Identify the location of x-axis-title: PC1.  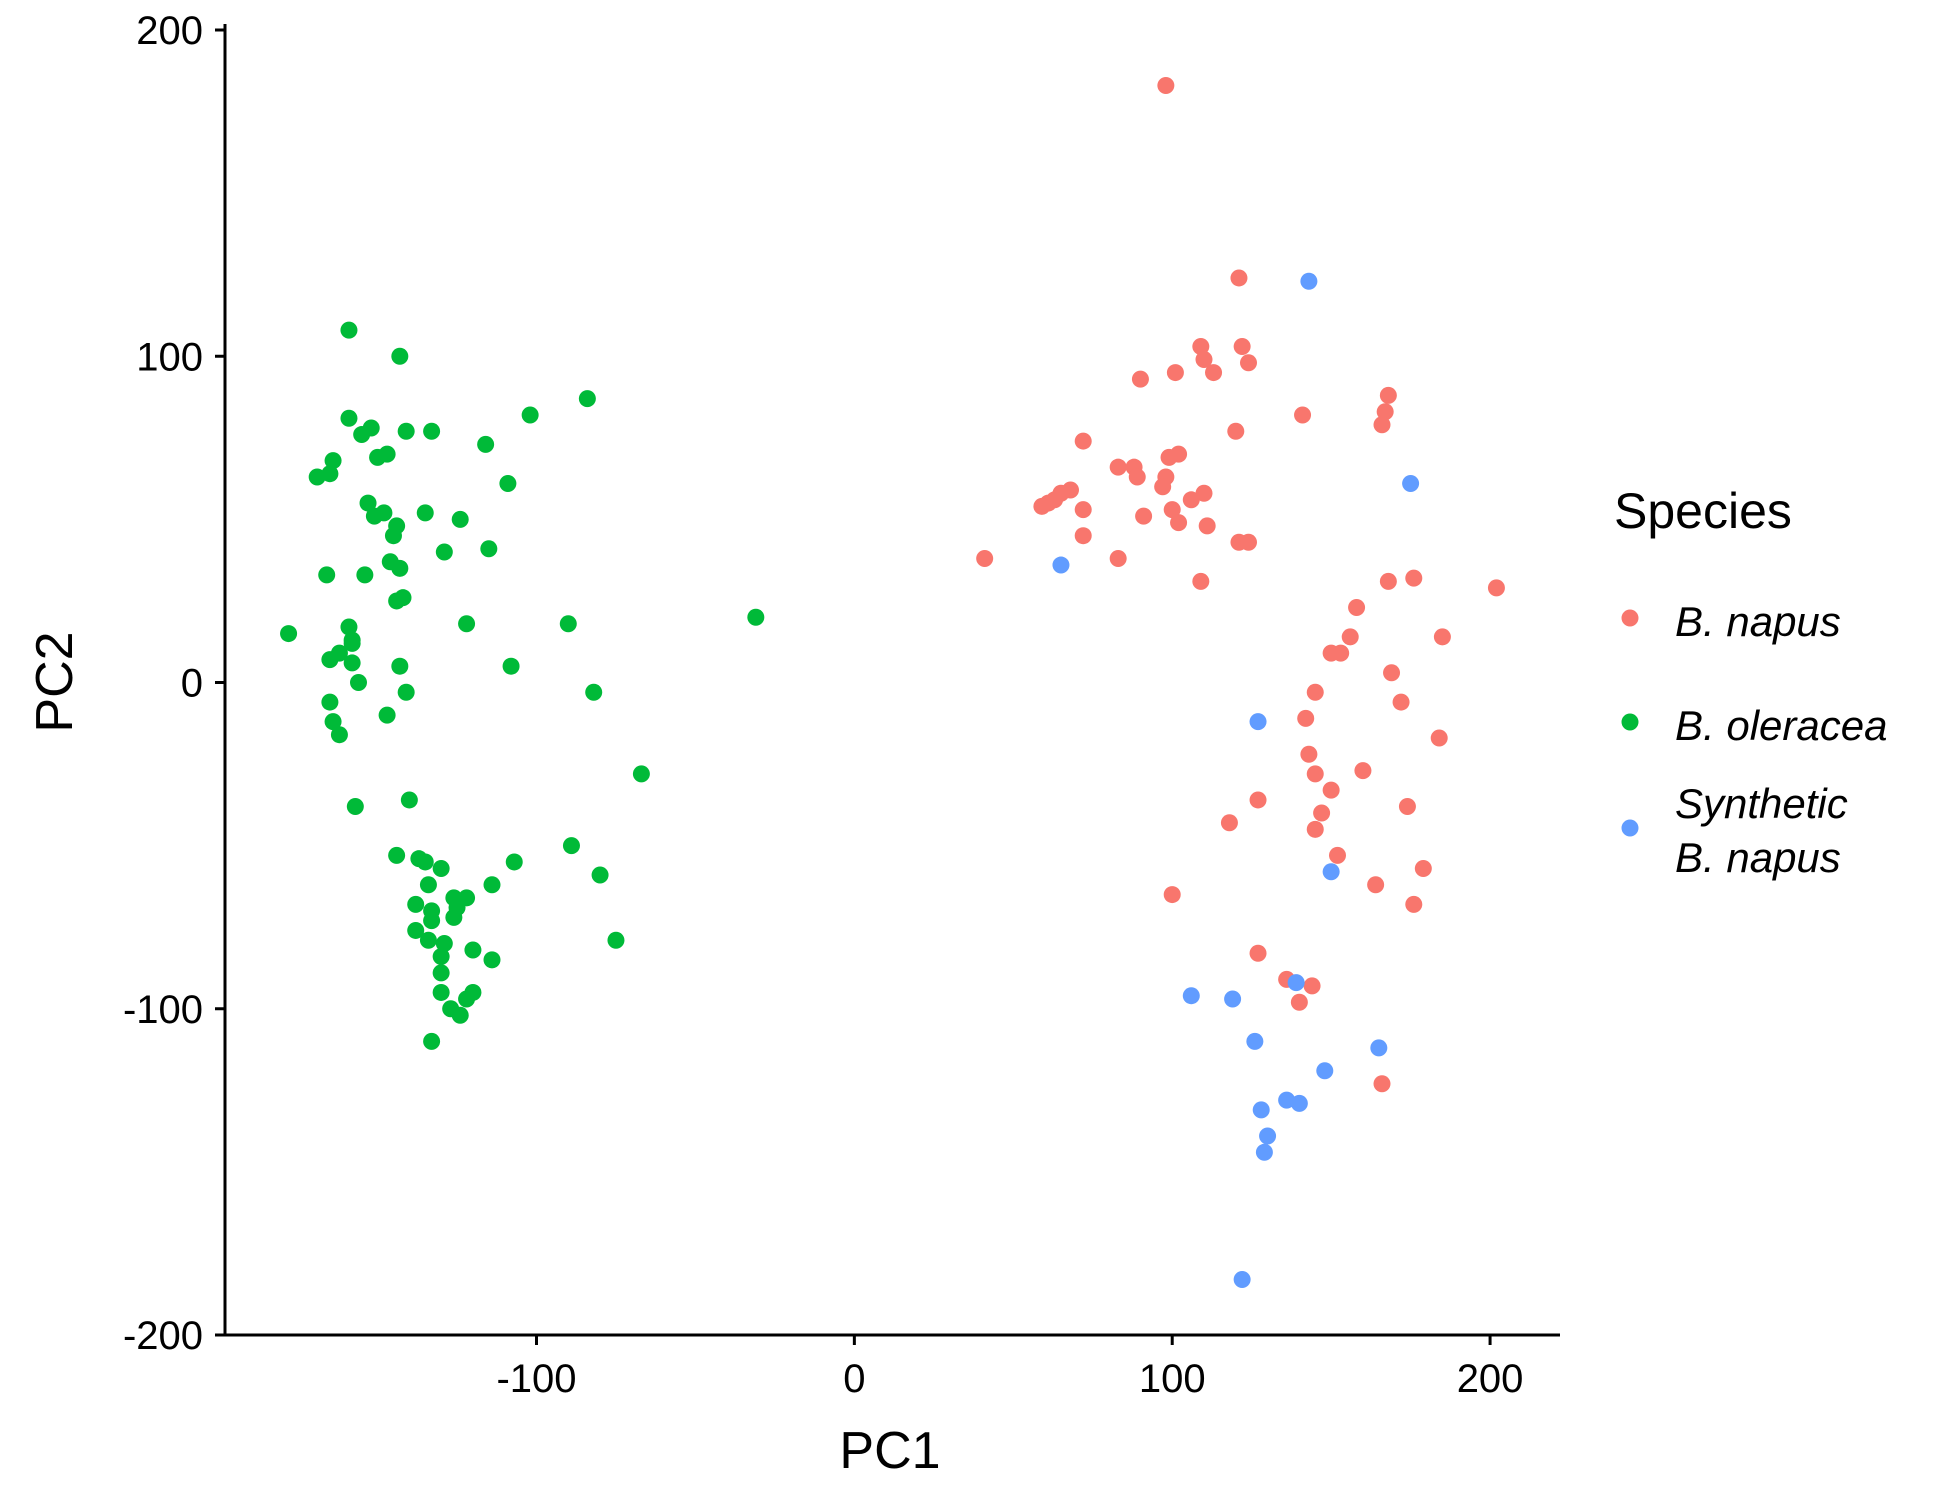
(889, 1451).